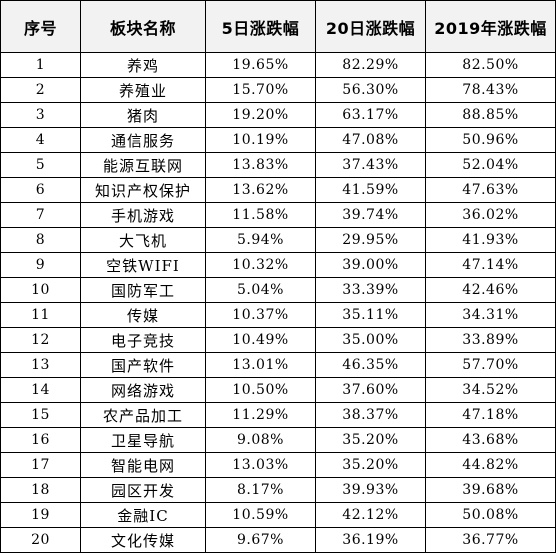  What do you see at coordinates (143, 115) in the screenshot?
I see `cell-sector-name: 猪肉` at bounding box center [143, 115].